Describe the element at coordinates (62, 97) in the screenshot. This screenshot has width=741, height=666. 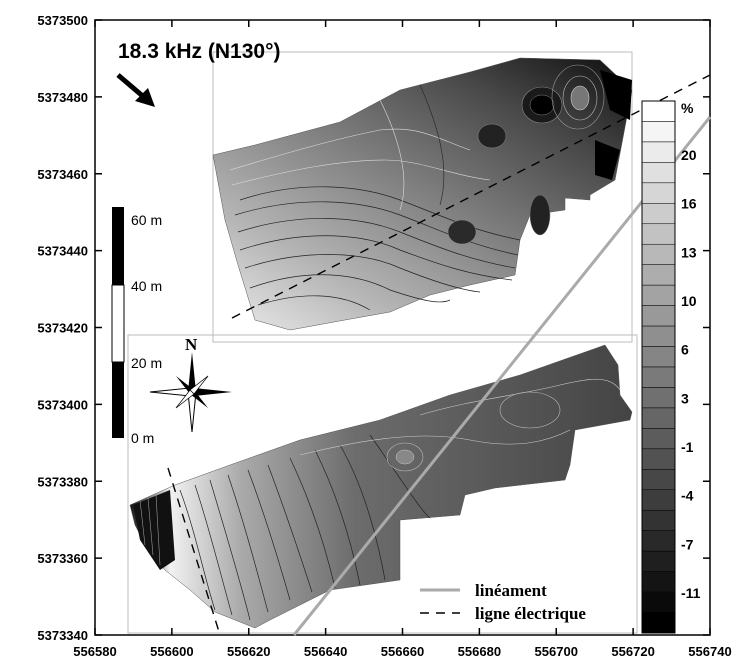
I see `y-tick-label: 5373480` at that location.